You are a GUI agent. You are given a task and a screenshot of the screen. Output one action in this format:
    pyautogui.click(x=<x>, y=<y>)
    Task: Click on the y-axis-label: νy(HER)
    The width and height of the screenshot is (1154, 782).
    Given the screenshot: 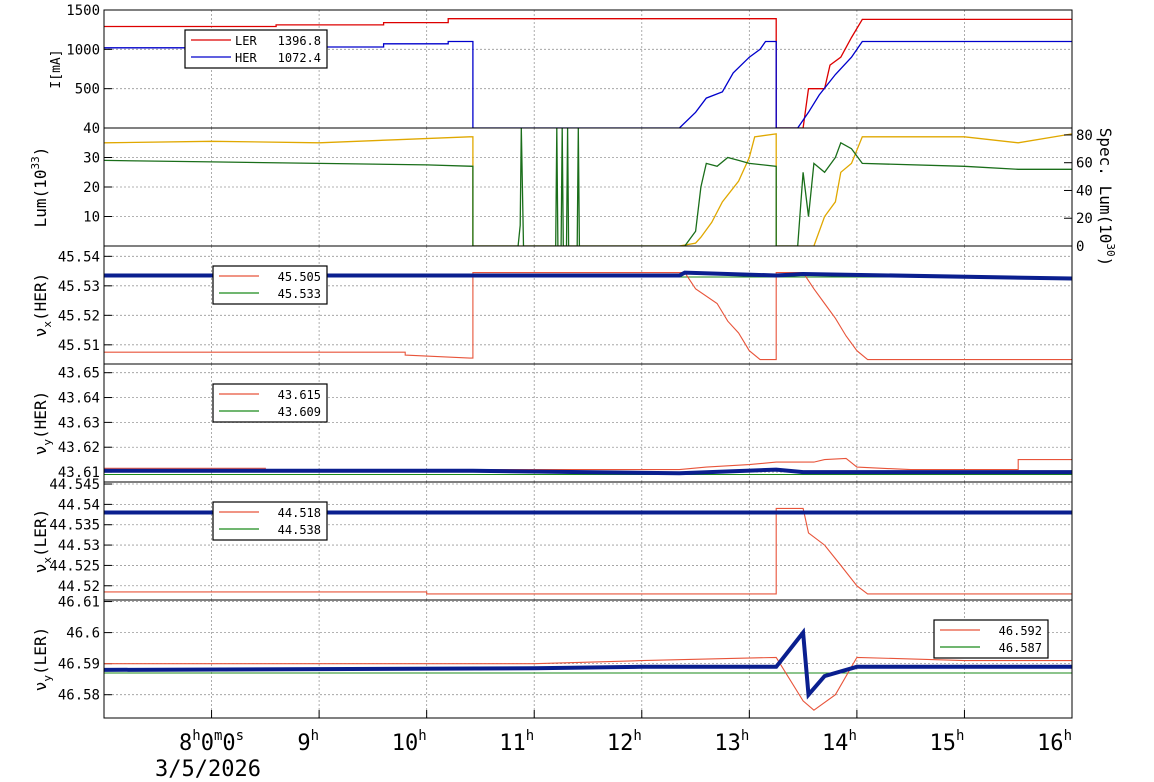 What is the action you would take?
    pyautogui.click(x=42, y=423)
    